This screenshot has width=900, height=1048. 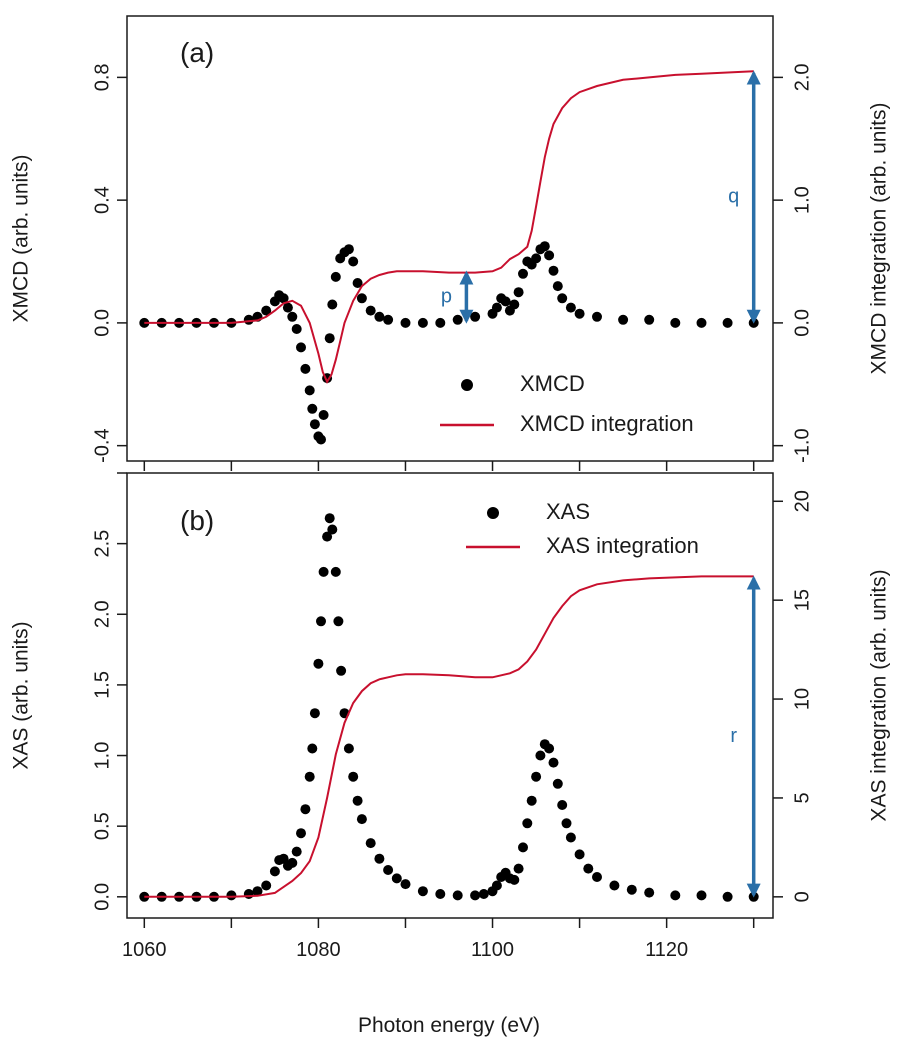 I want to click on y-left-tick-label: 1.0, so click(x=102, y=756).